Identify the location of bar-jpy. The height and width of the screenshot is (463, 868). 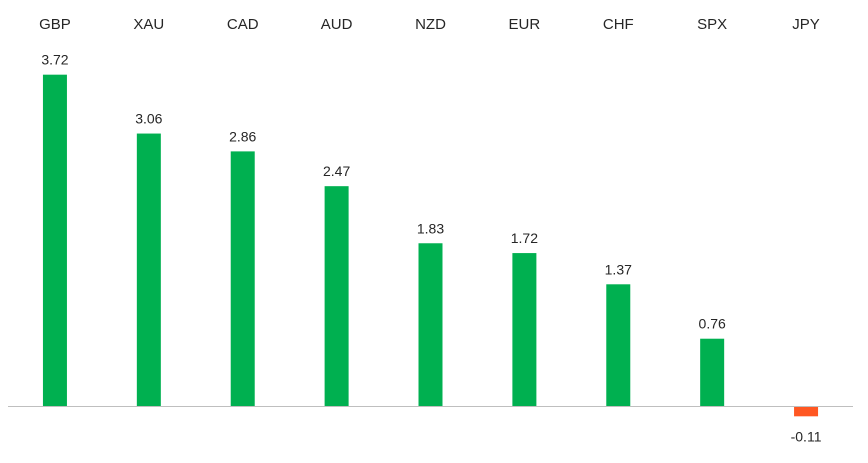
(806, 411).